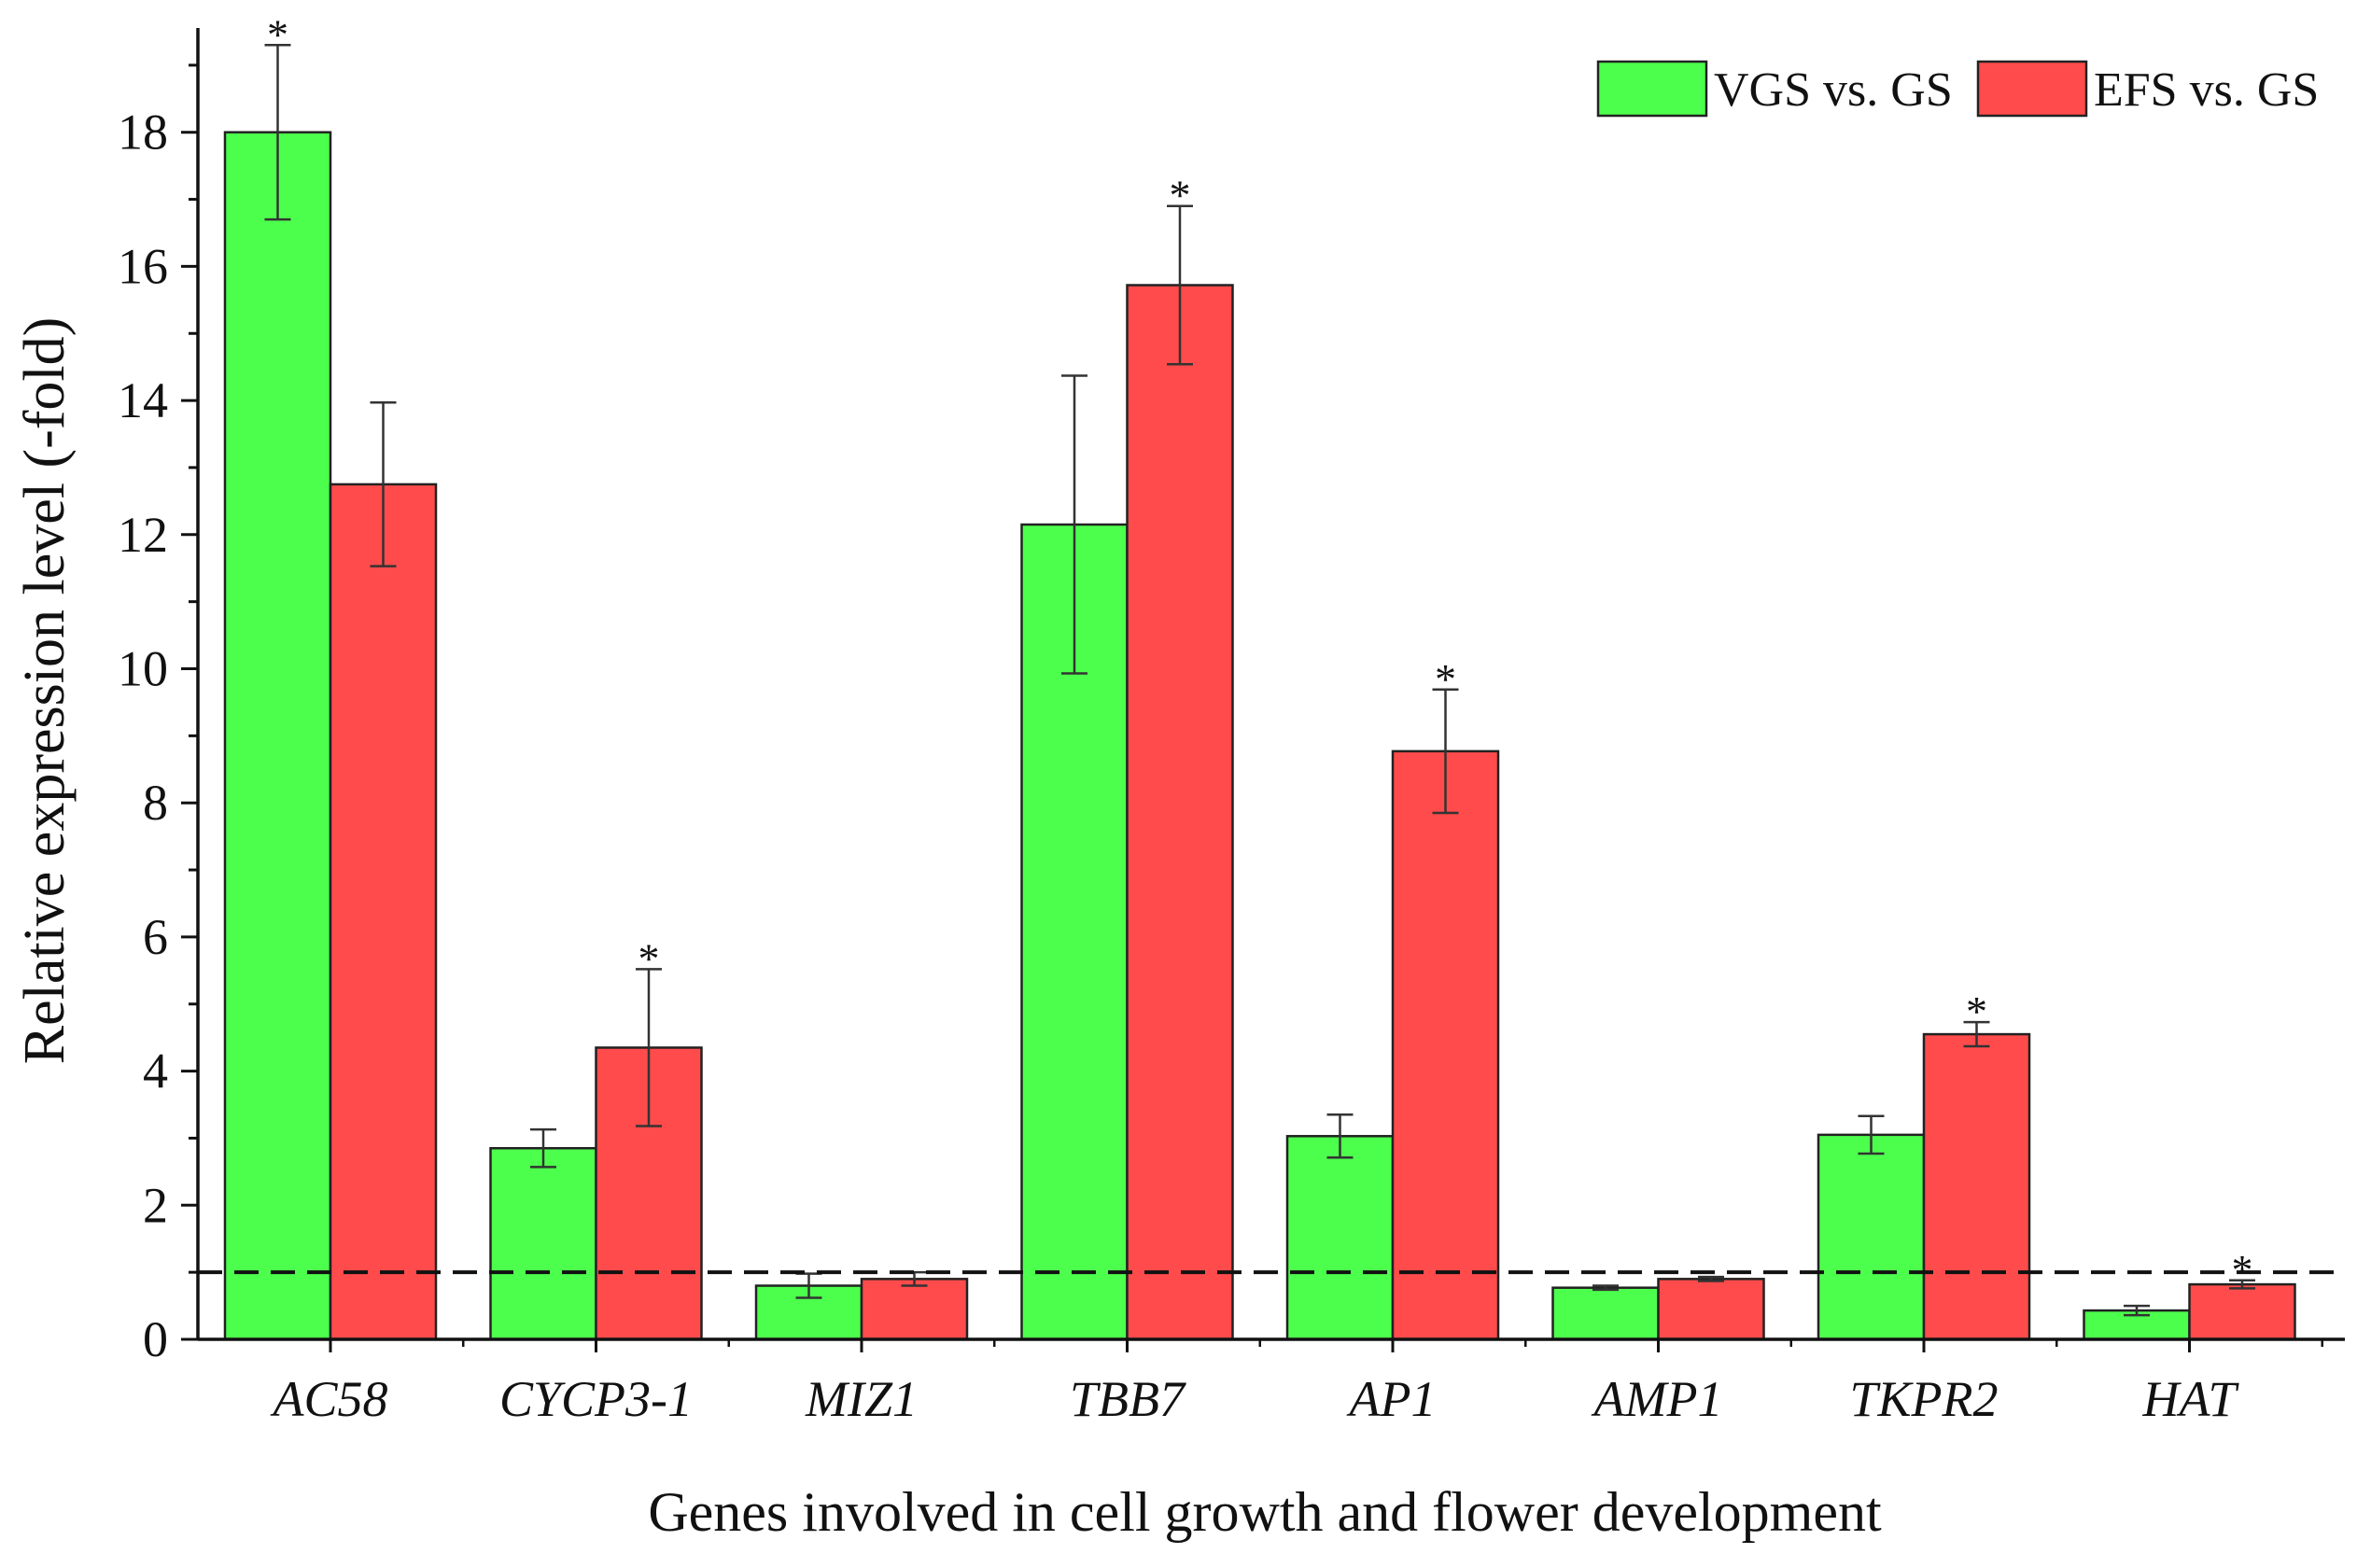 The image size is (2357, 1568). Describe the element at coordinates (1392, 1399) in the screenshot. I see `x-tick-label-AP1: AP1` at that location.